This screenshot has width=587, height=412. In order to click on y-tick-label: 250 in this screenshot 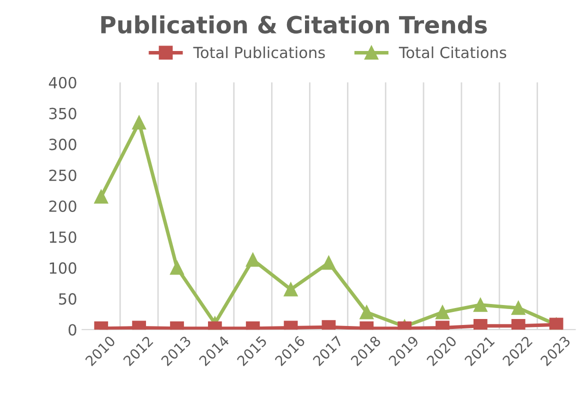, I will do `click(62, 176)`.